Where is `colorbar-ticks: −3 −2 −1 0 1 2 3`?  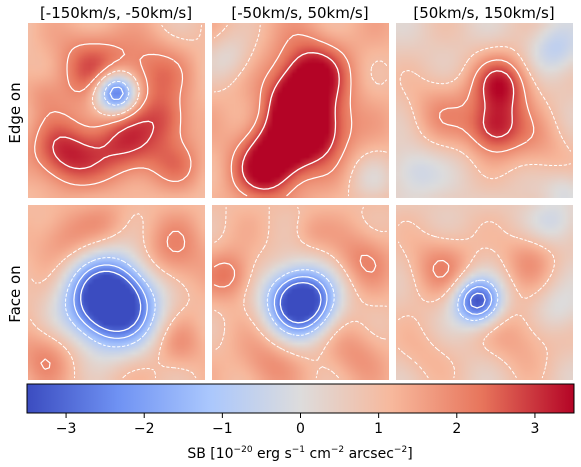
colorbar-ticks: −3 −2 −1 0 1 2 3 is located at coordinates (297, 425).